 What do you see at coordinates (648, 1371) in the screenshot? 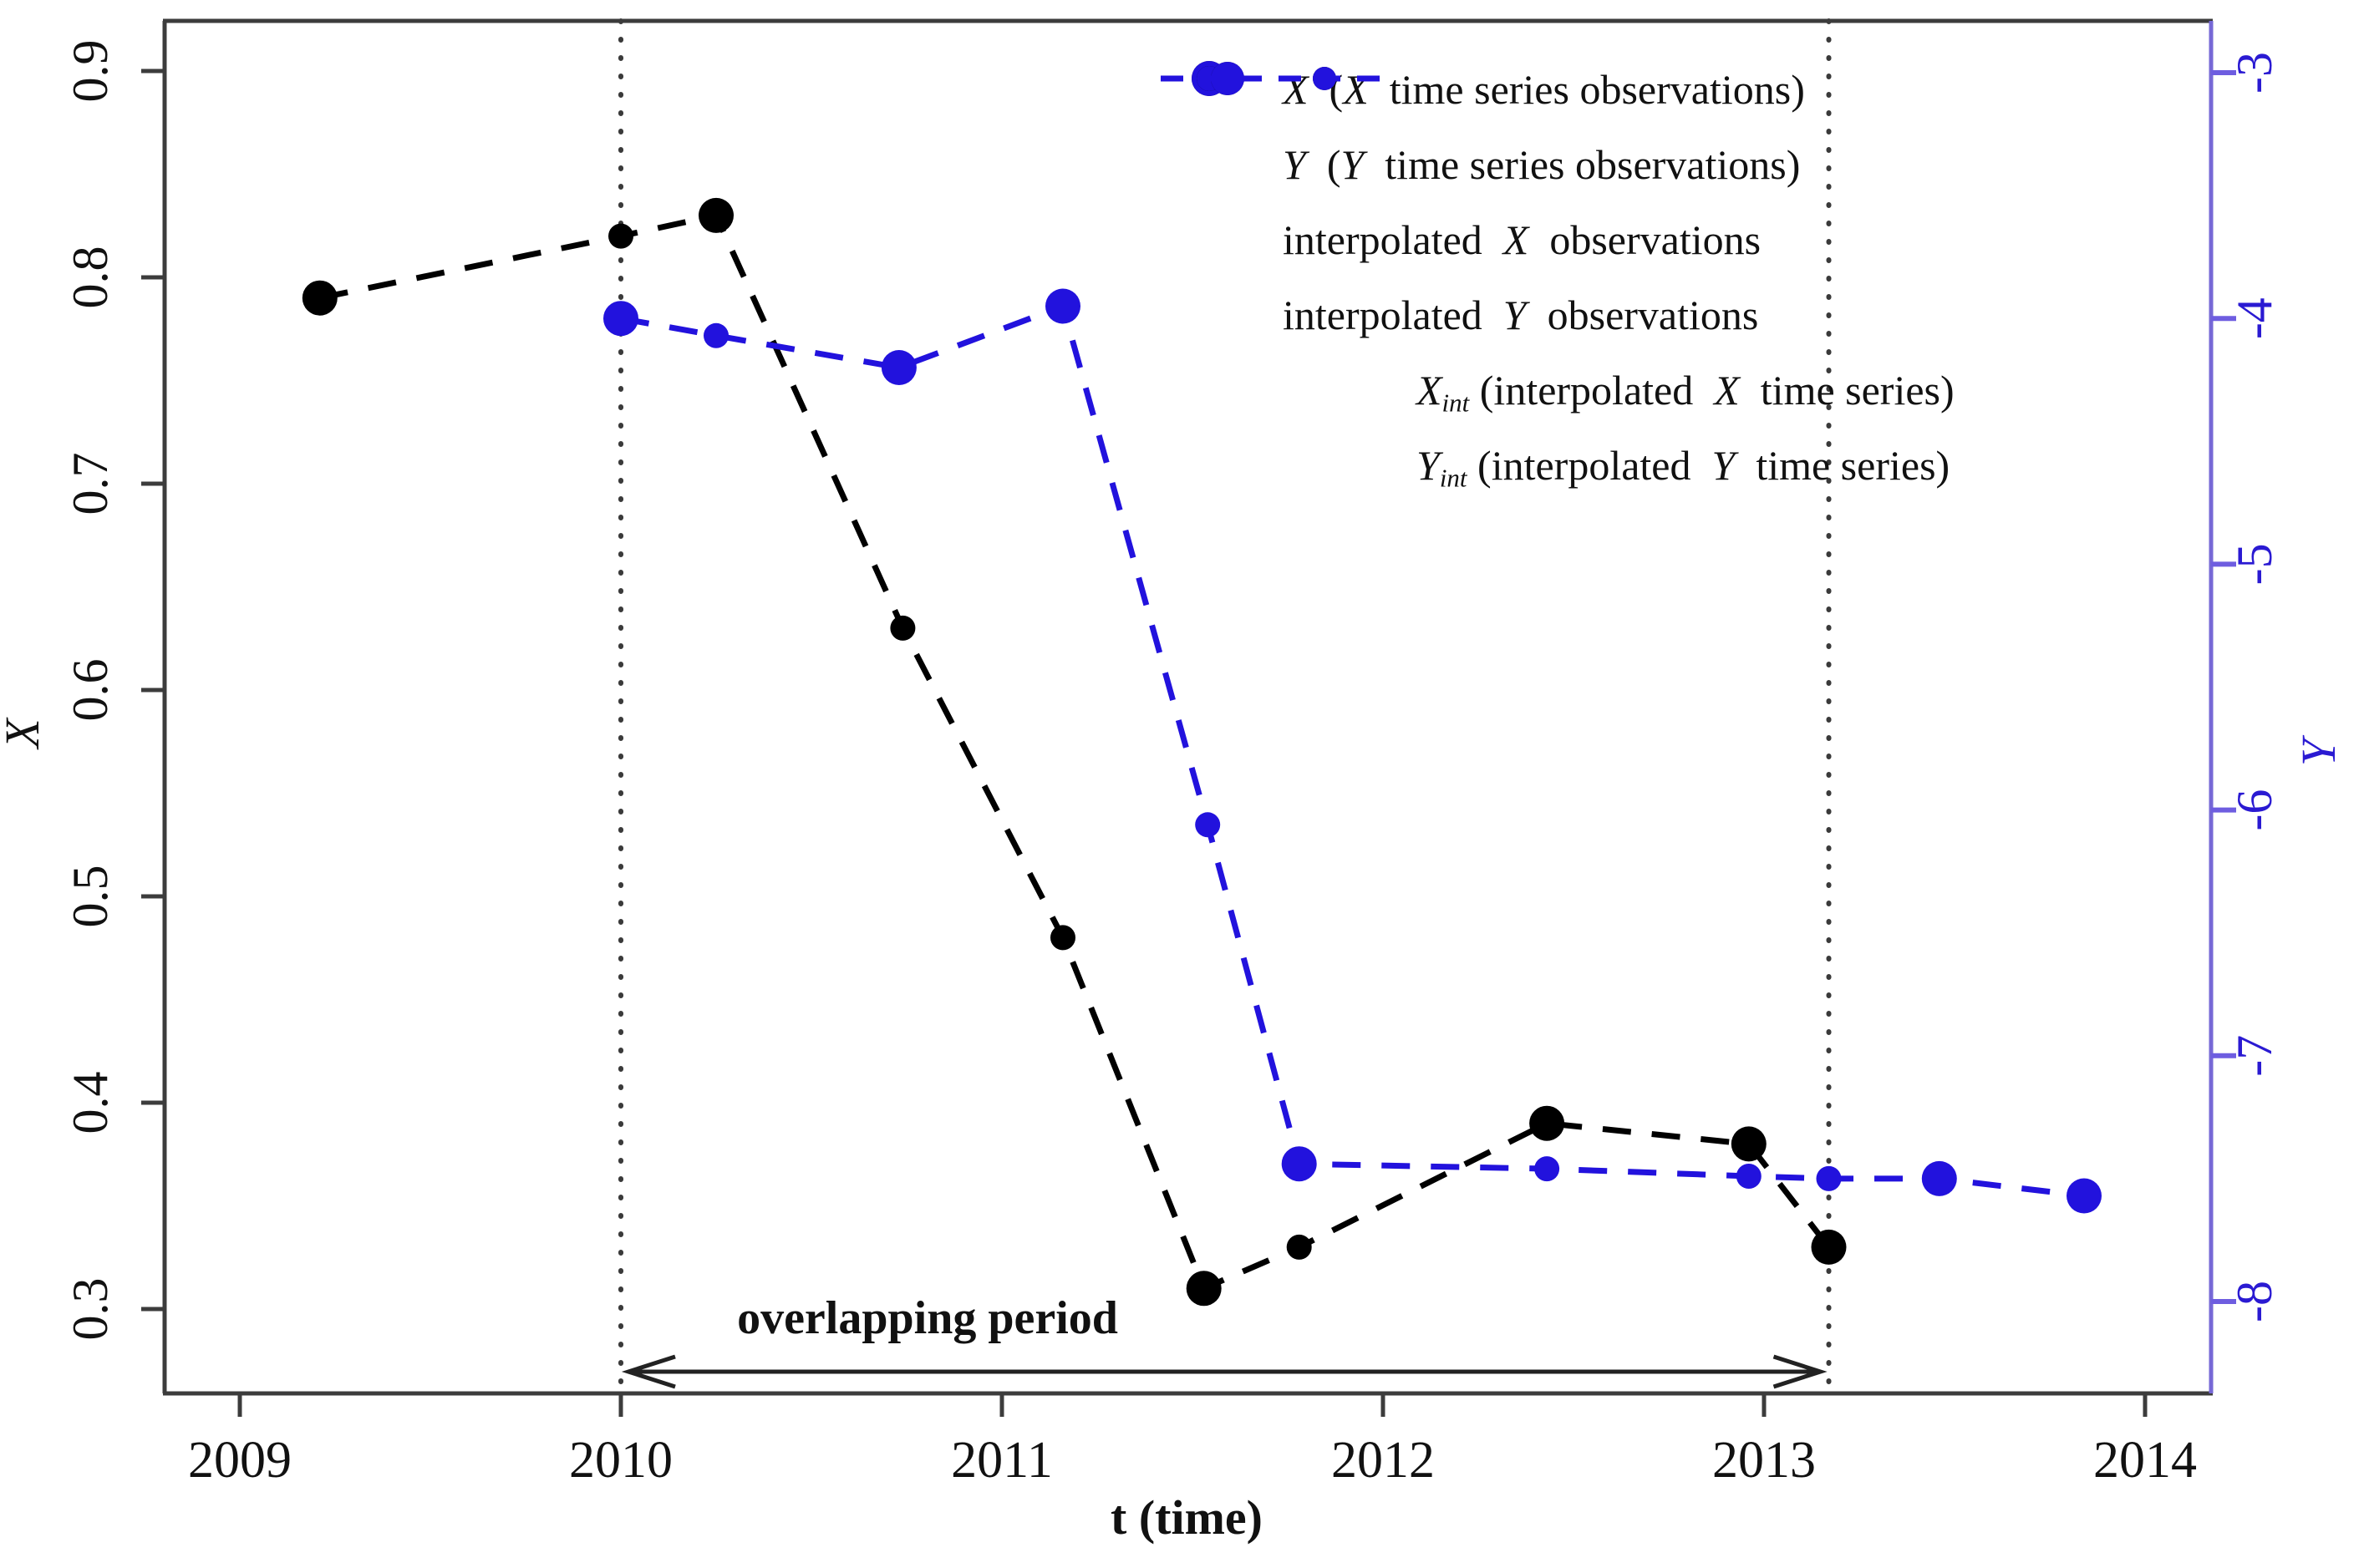
I see `overlap-arrow-head-left` at bounding box center [648, 1371].